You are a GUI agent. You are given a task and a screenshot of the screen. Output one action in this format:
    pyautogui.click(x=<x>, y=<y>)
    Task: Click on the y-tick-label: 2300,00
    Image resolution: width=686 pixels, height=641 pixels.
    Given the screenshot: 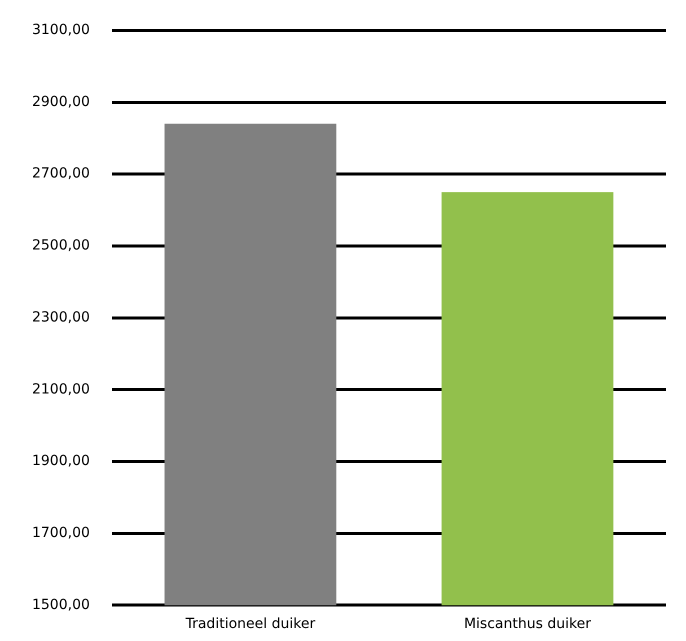 What is the action you would take?
    pyautogui.click(x=61, y=317)
    